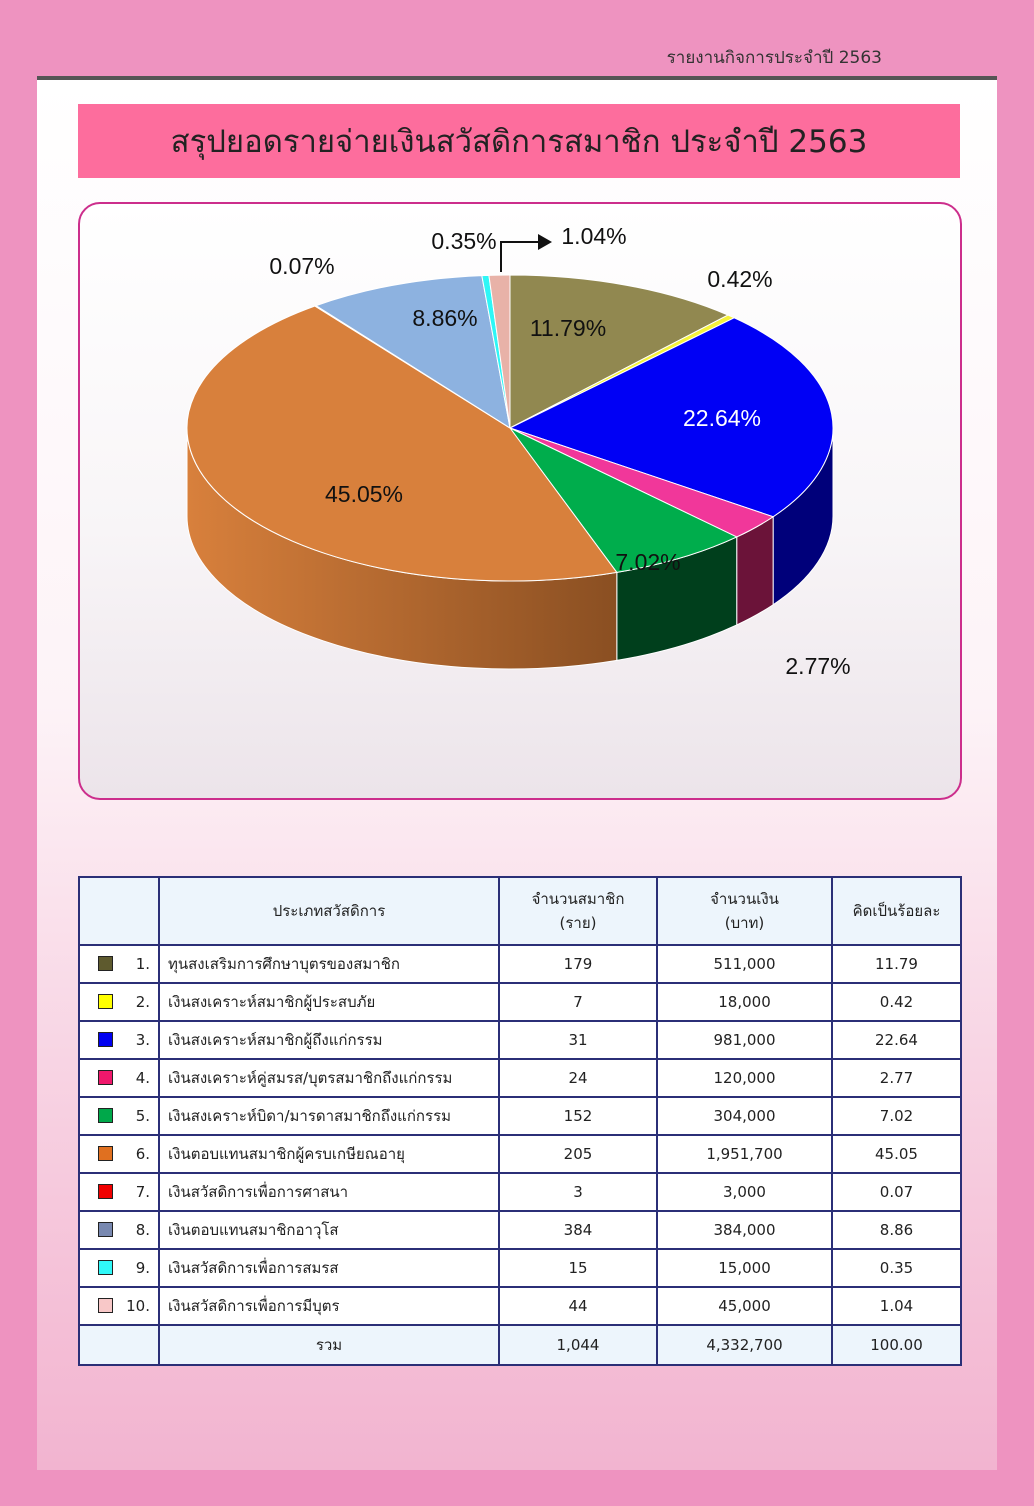 The width and height of the screenshot is (1034, 1506). I want to click on row-amount: 981,000, so click(744, 1040).